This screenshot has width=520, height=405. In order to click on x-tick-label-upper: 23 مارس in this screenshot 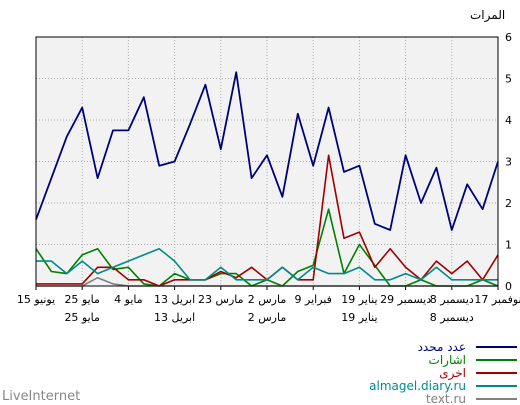, I will do `click(221, 299)`.